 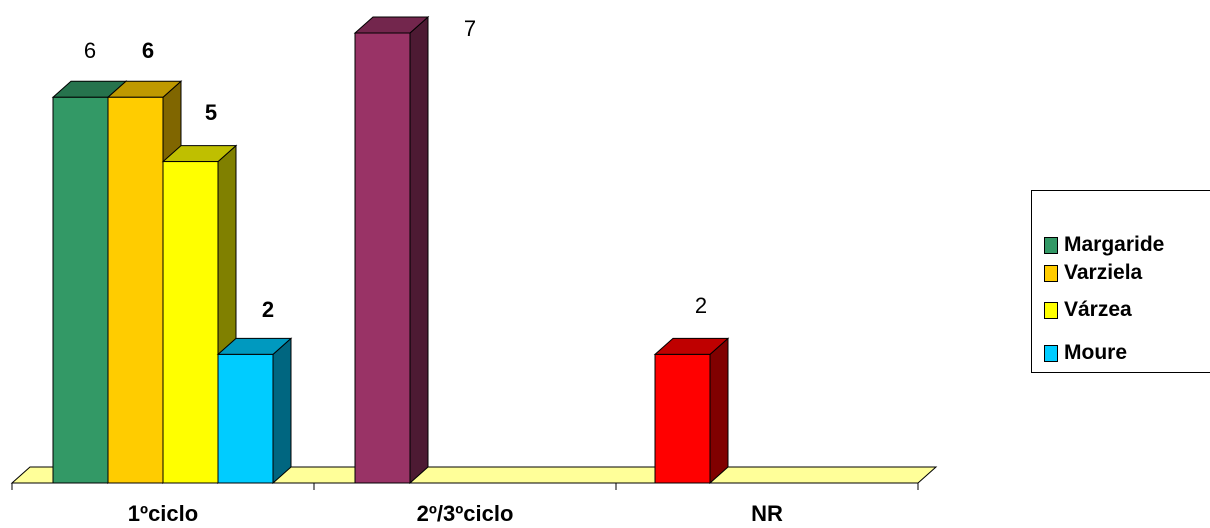 I want to click on x-tick-labels: 1ºciclo 2º/3ºciclo NR, so click(x=455, y=513).